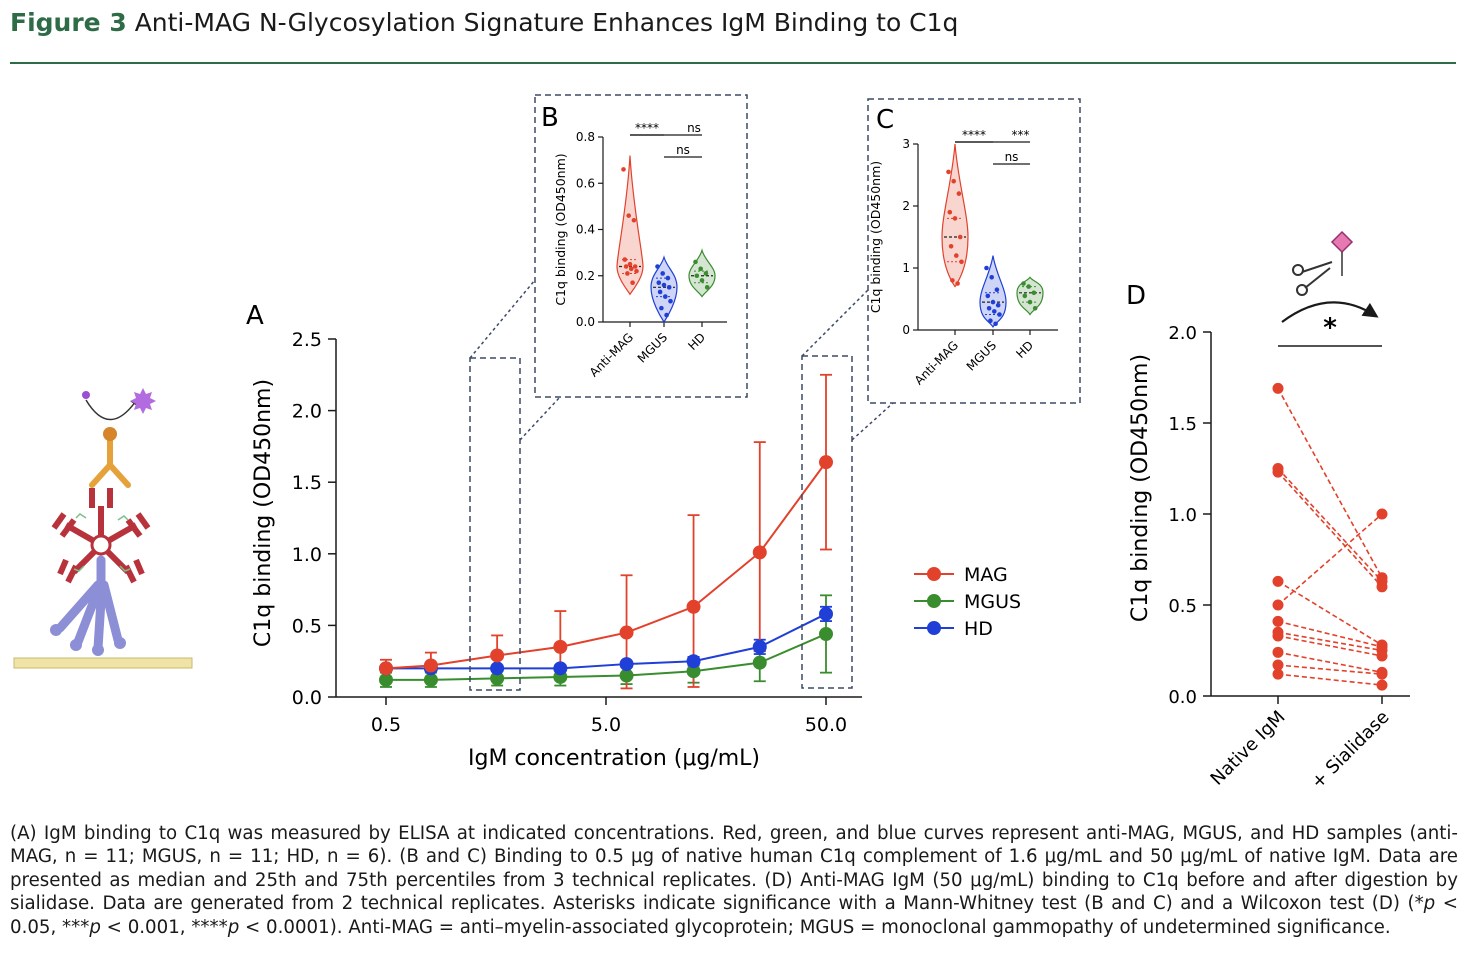 The height and width of the screenshot is (964, 1470). What do you see at coordinates (164, 927) in the screenshot?
I see `caption-text: < 0.001, ****` at bounding box center [164, 927].